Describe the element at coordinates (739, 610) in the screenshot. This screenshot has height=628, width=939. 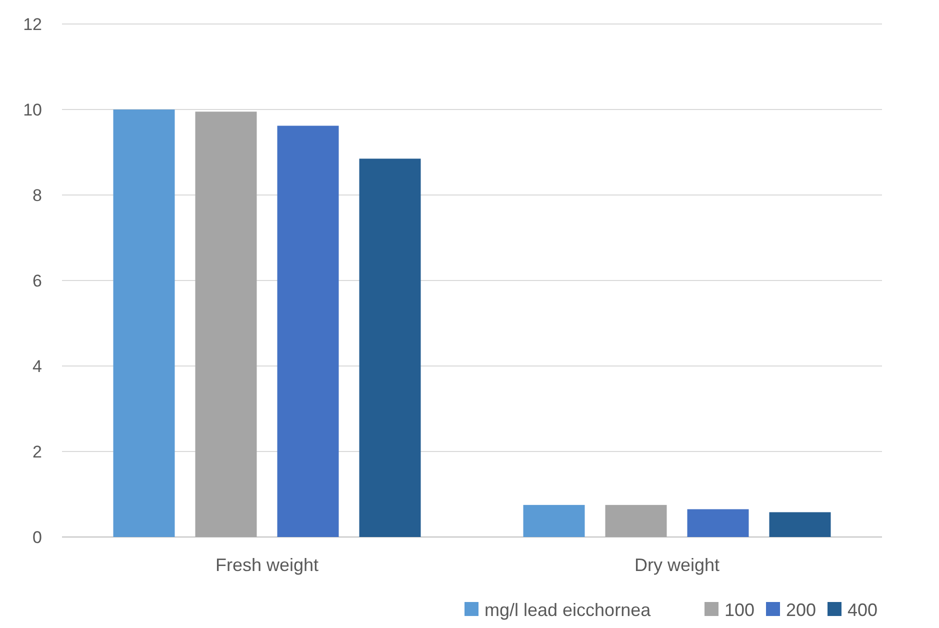
I see `legend-label: 100` at that location.